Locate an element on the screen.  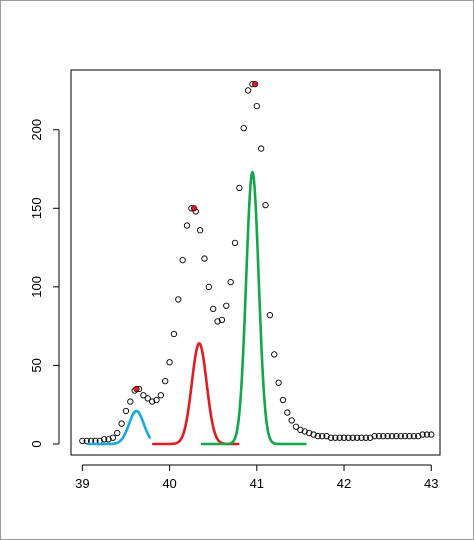
y-tick-label: 200 is located at coordinates (36, 130).